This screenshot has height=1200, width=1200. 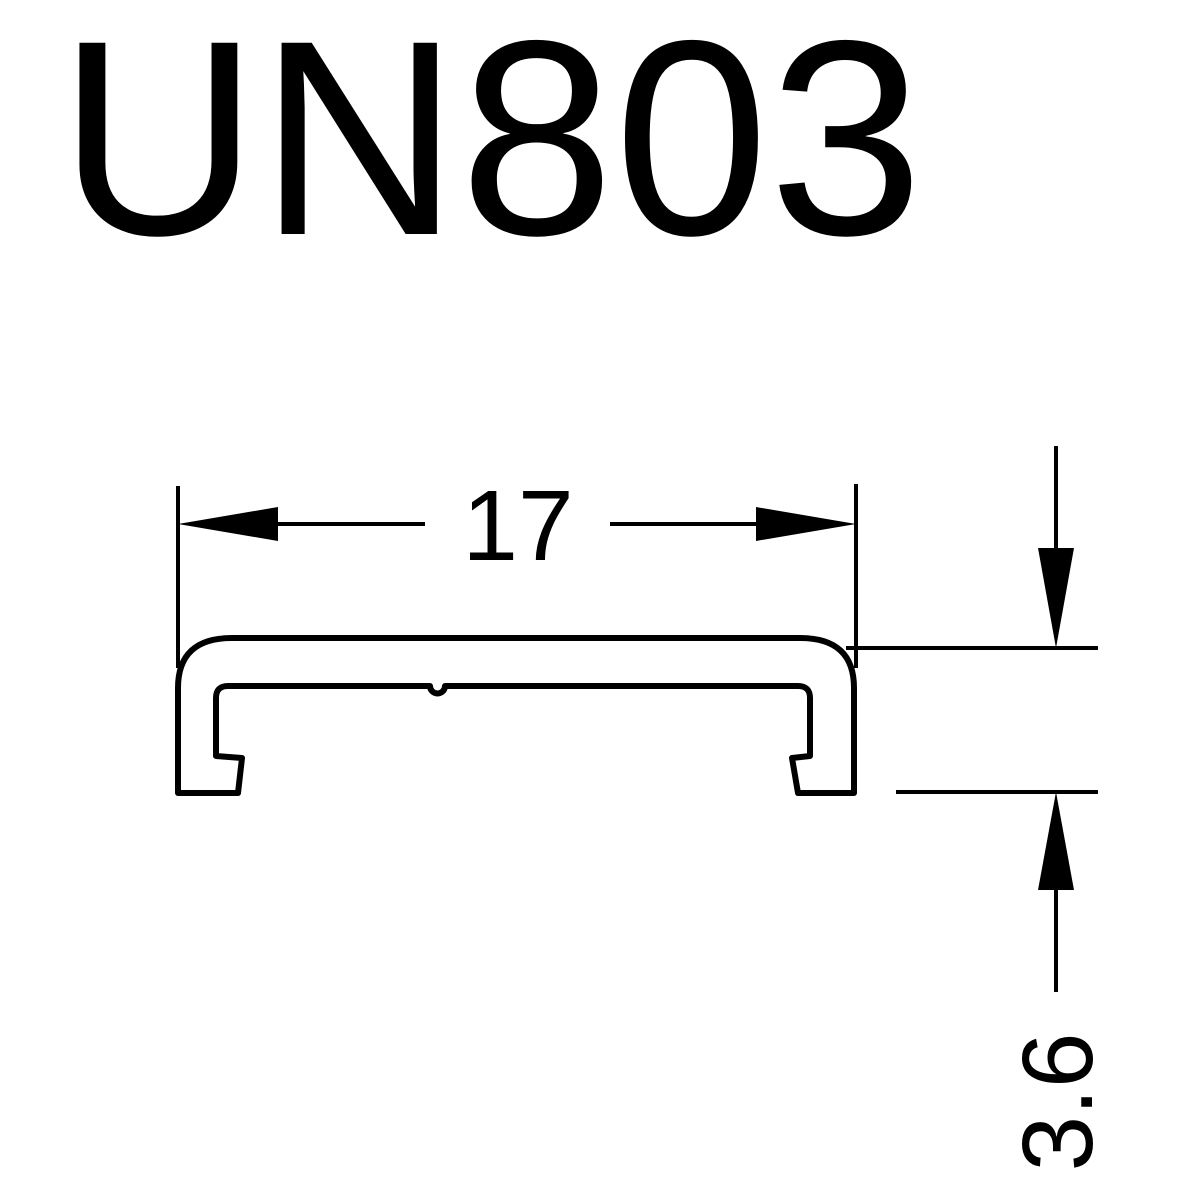 I want to click on width-arrow-left, so click(x=228, y=524).